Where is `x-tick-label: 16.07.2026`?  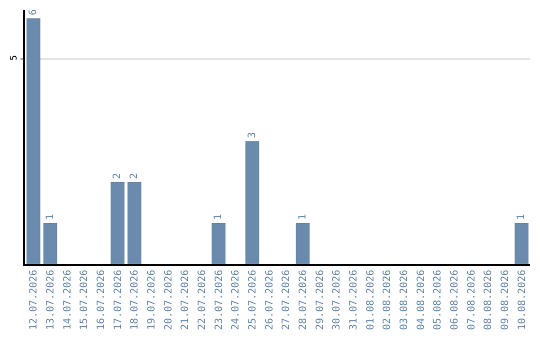
x-tick-label: 16.07.2026 is located at coordinates (101, 300).